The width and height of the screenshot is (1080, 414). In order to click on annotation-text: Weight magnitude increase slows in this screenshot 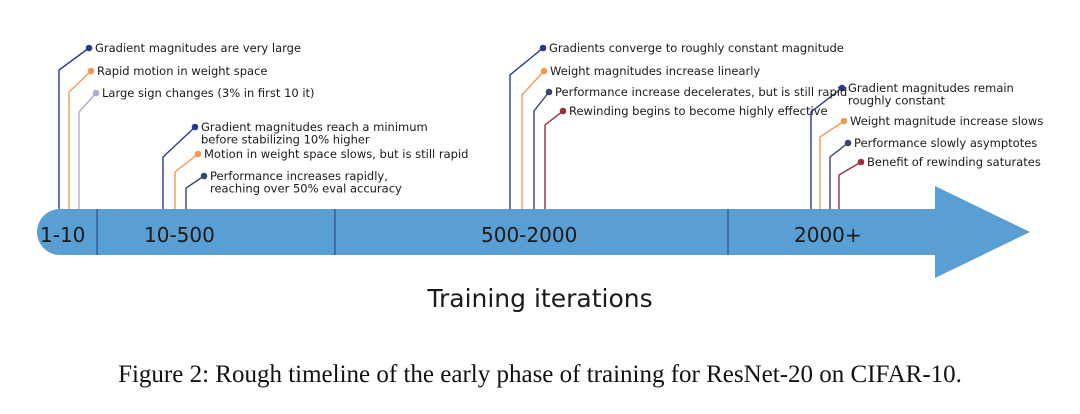, I will do `click(946, 121)`.